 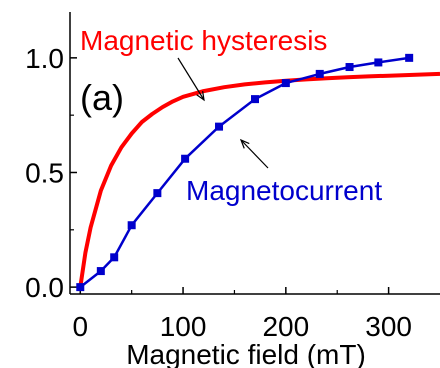 What do you see at coordinates (44, 172) in the screenshot?
I see `y-tick-label: 0.5` at bounding box center [44, 172].